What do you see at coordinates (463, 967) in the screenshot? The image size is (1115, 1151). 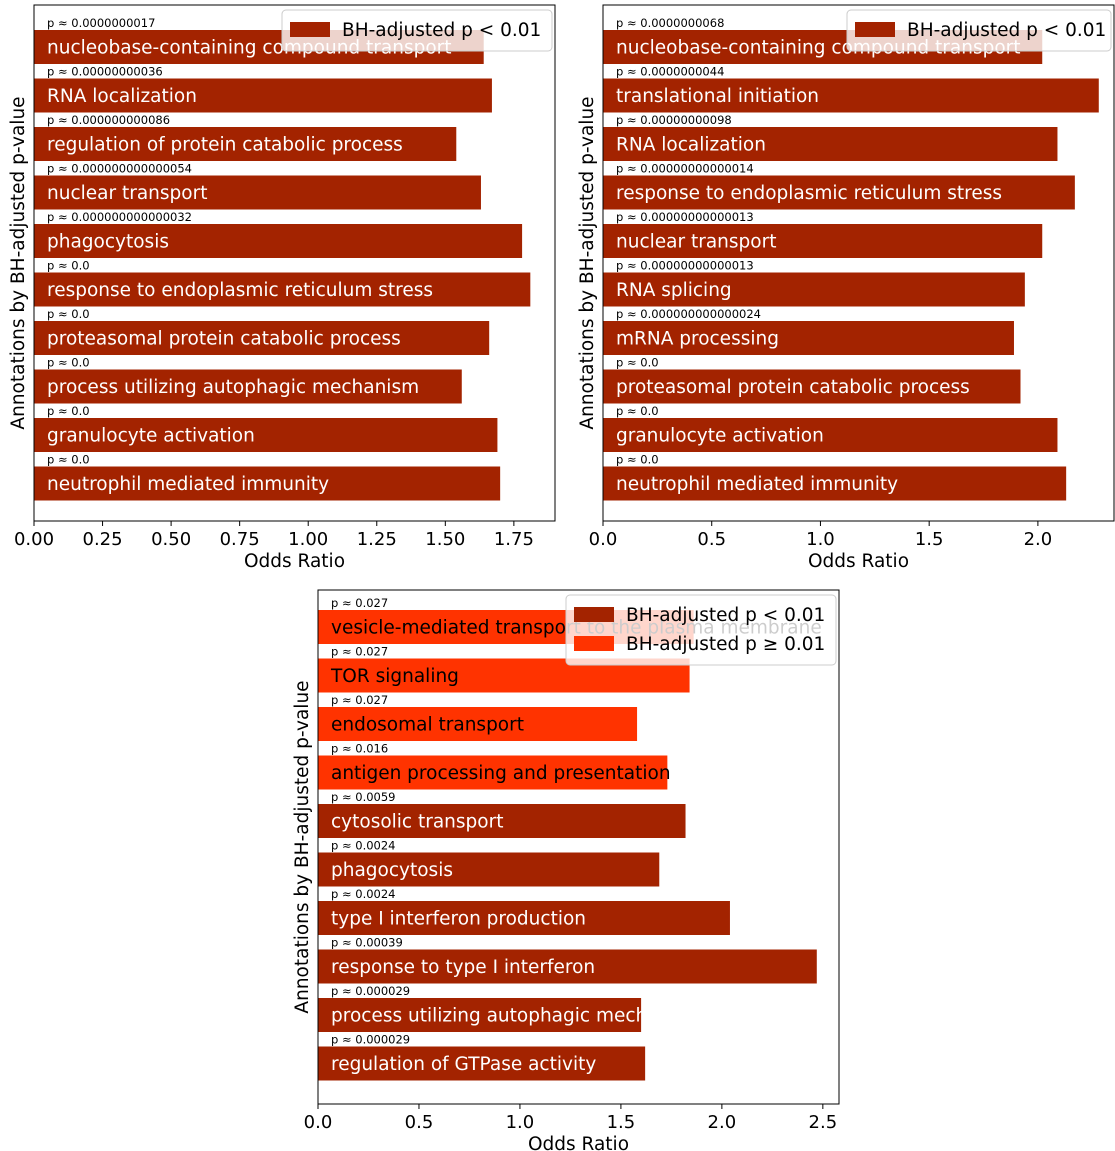 I see `bar-label: response to type I interferon` at bounding box center [463, 967].